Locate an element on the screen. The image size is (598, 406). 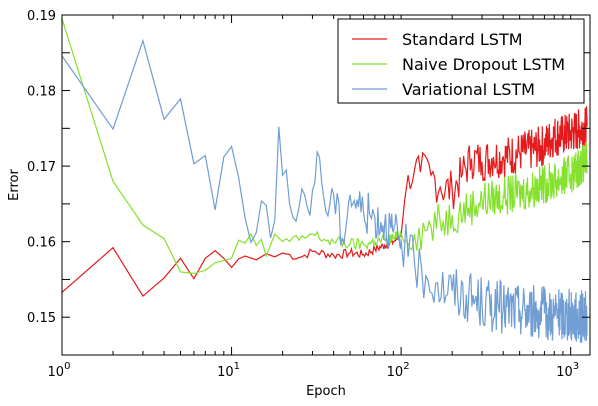
legend-label-variational-lstm: Variational LSTM is located at coordinates (468, 89).